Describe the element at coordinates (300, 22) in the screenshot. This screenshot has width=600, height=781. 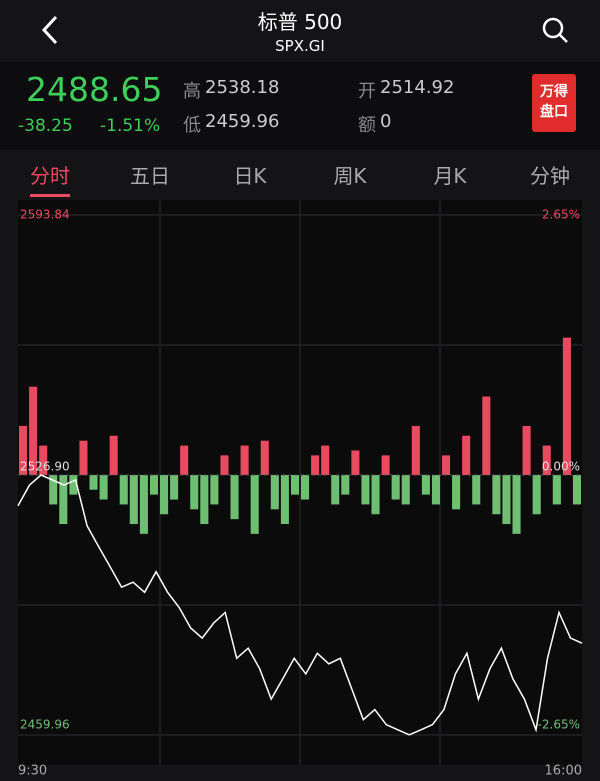
I see `title: 标普 500` at that location.